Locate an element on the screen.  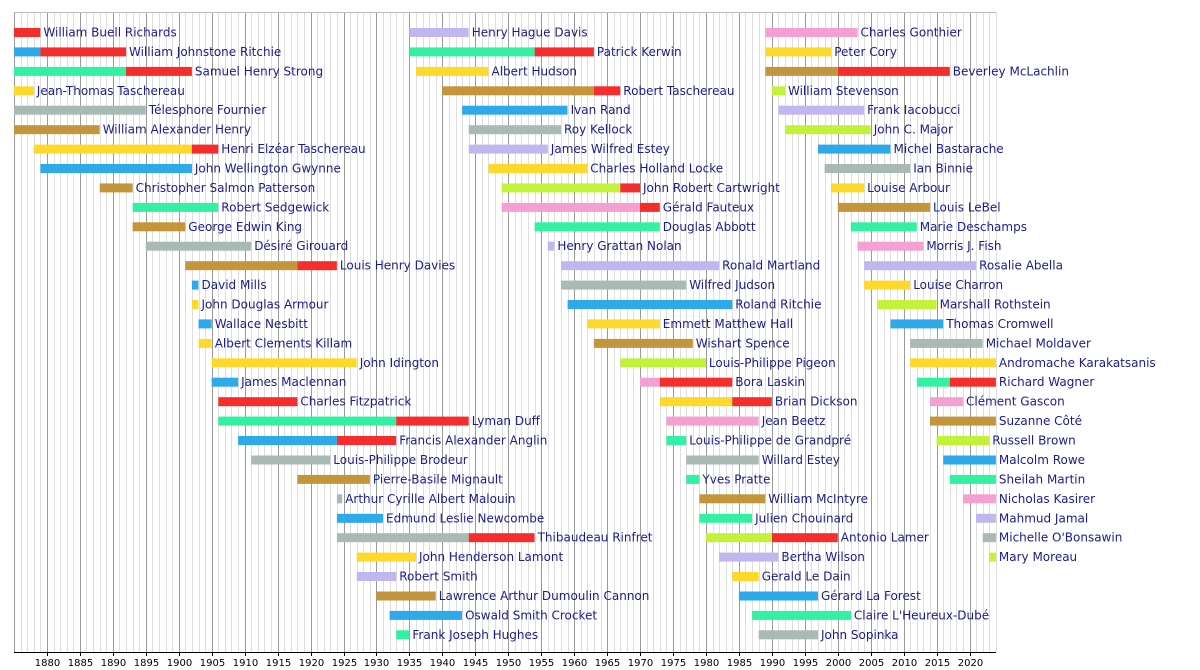
bar-label-louis-philippe-pigeon: Louis-Philippe Pigeon is located at coordinates (772, 363).